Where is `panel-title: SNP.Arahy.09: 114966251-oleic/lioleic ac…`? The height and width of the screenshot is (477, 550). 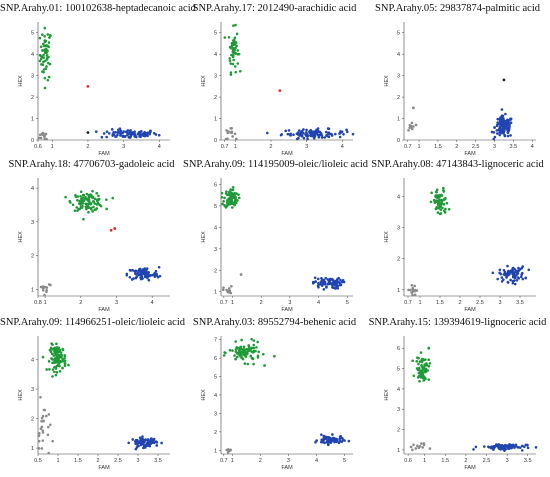 panel-title: SNP.Arahy.09: 114966251-oleic/lioleic ac… is located at coordinates (92, 322).